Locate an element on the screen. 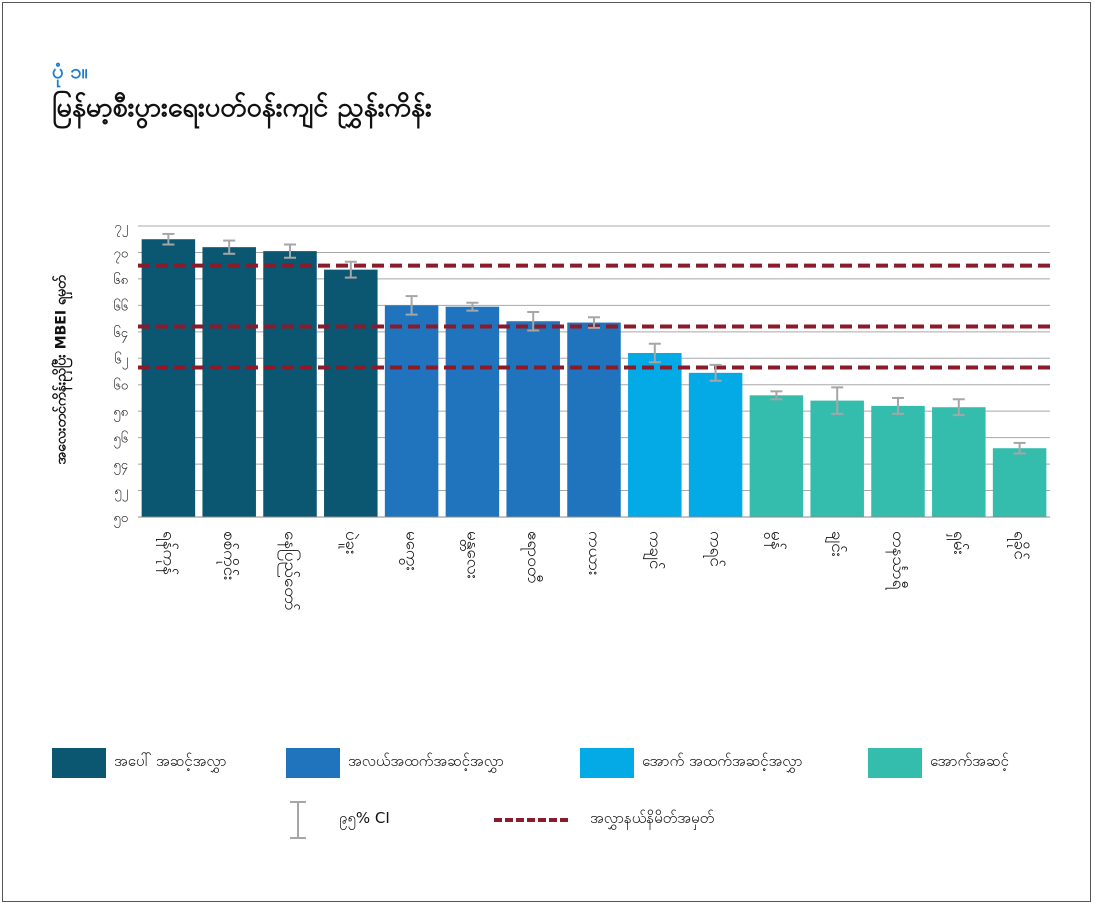  x-tick-label: ချင်း is located at coordinates (835, 544).